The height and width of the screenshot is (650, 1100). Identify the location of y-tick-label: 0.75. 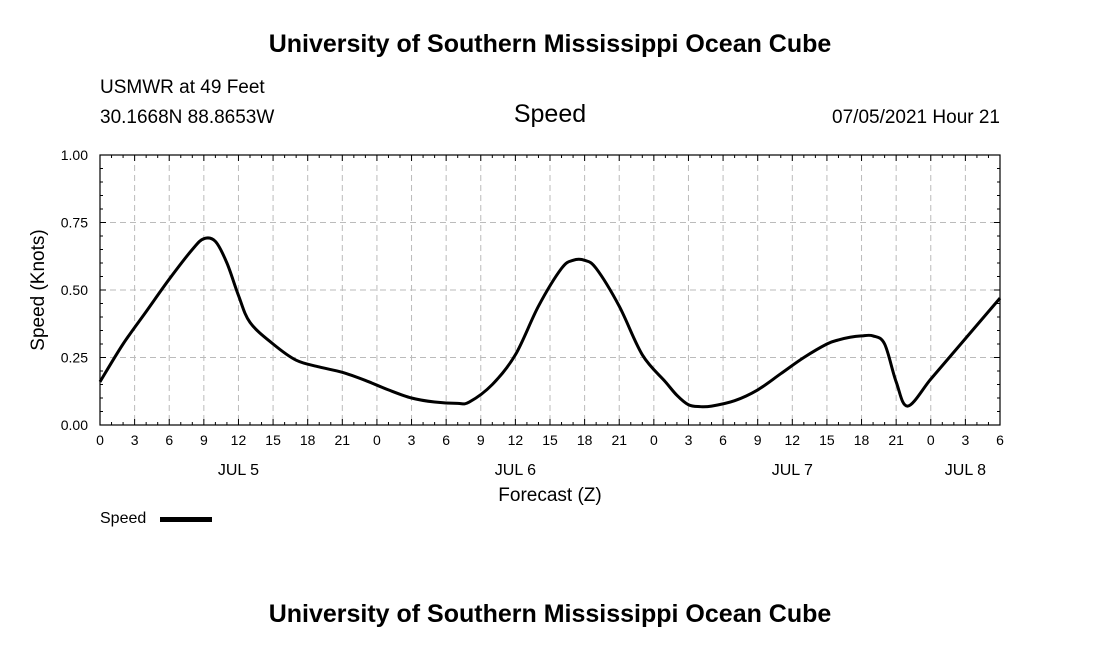
(74, 223).